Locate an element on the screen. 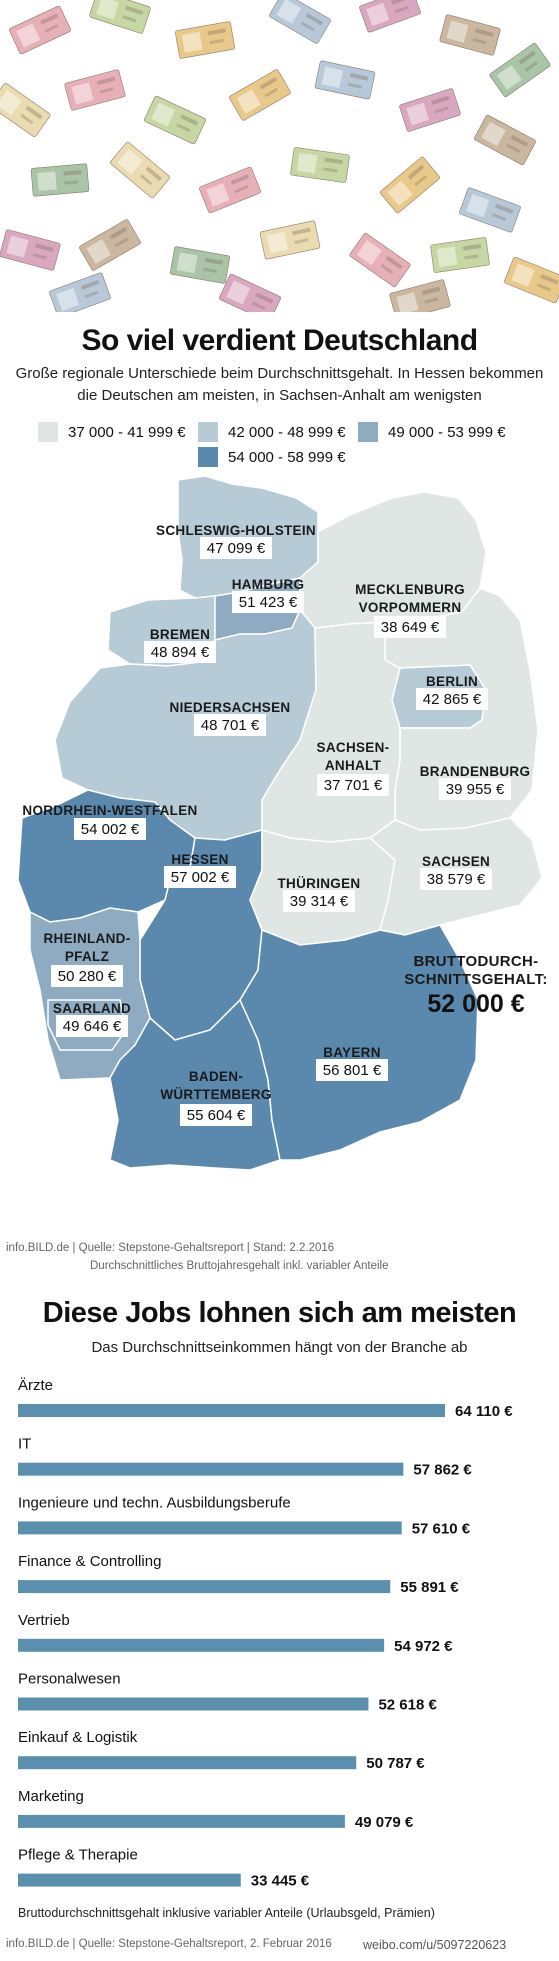 The image size is (559, 1961). state-value: 49 646 € is located at coordinates (92, 1026).